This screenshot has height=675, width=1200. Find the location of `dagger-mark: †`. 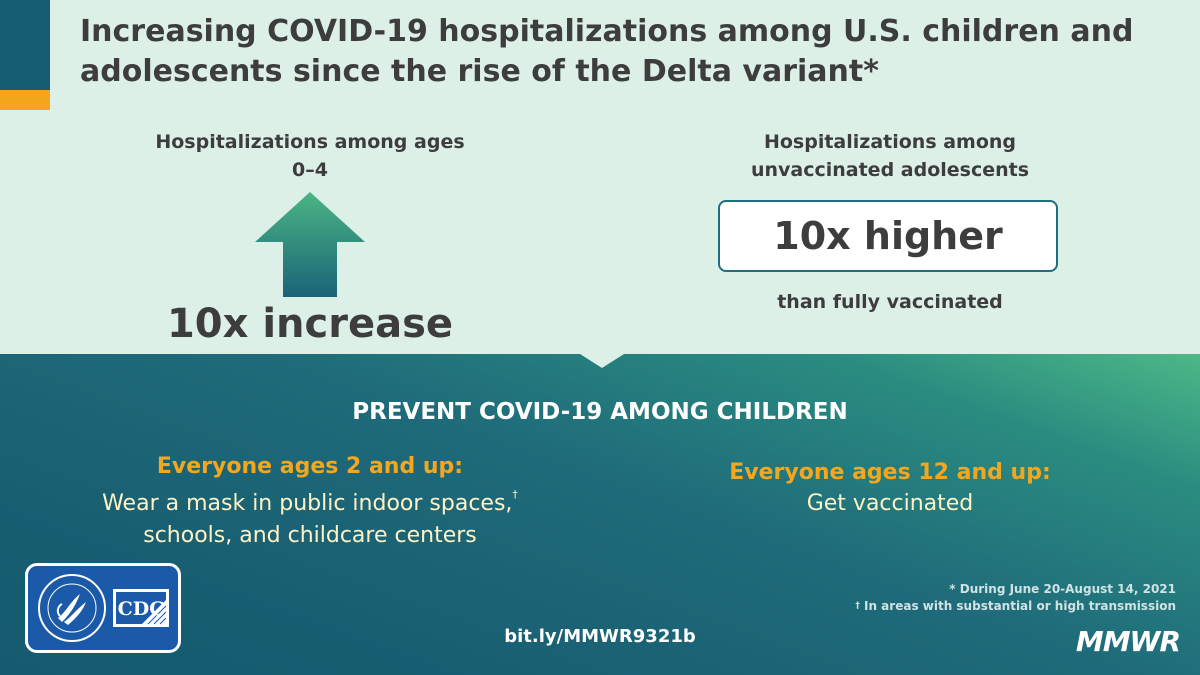

dagger-mark: † is located at coordinates (515, 494).